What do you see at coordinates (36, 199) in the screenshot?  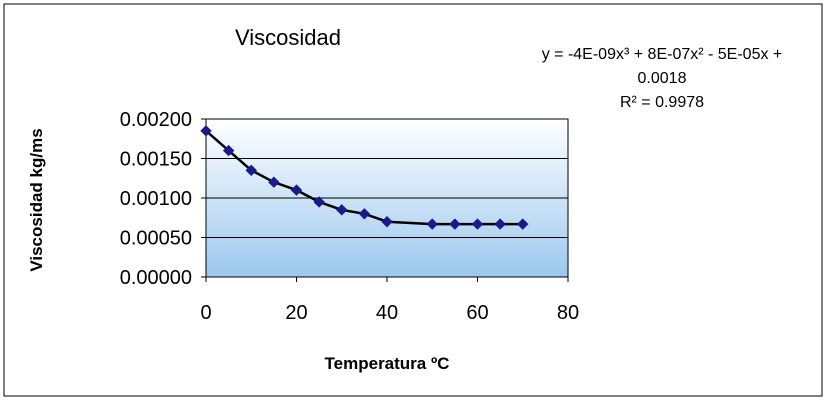 I see `y-axis-label: Viscosidad kg/ms` at bounding box center [36, 199].